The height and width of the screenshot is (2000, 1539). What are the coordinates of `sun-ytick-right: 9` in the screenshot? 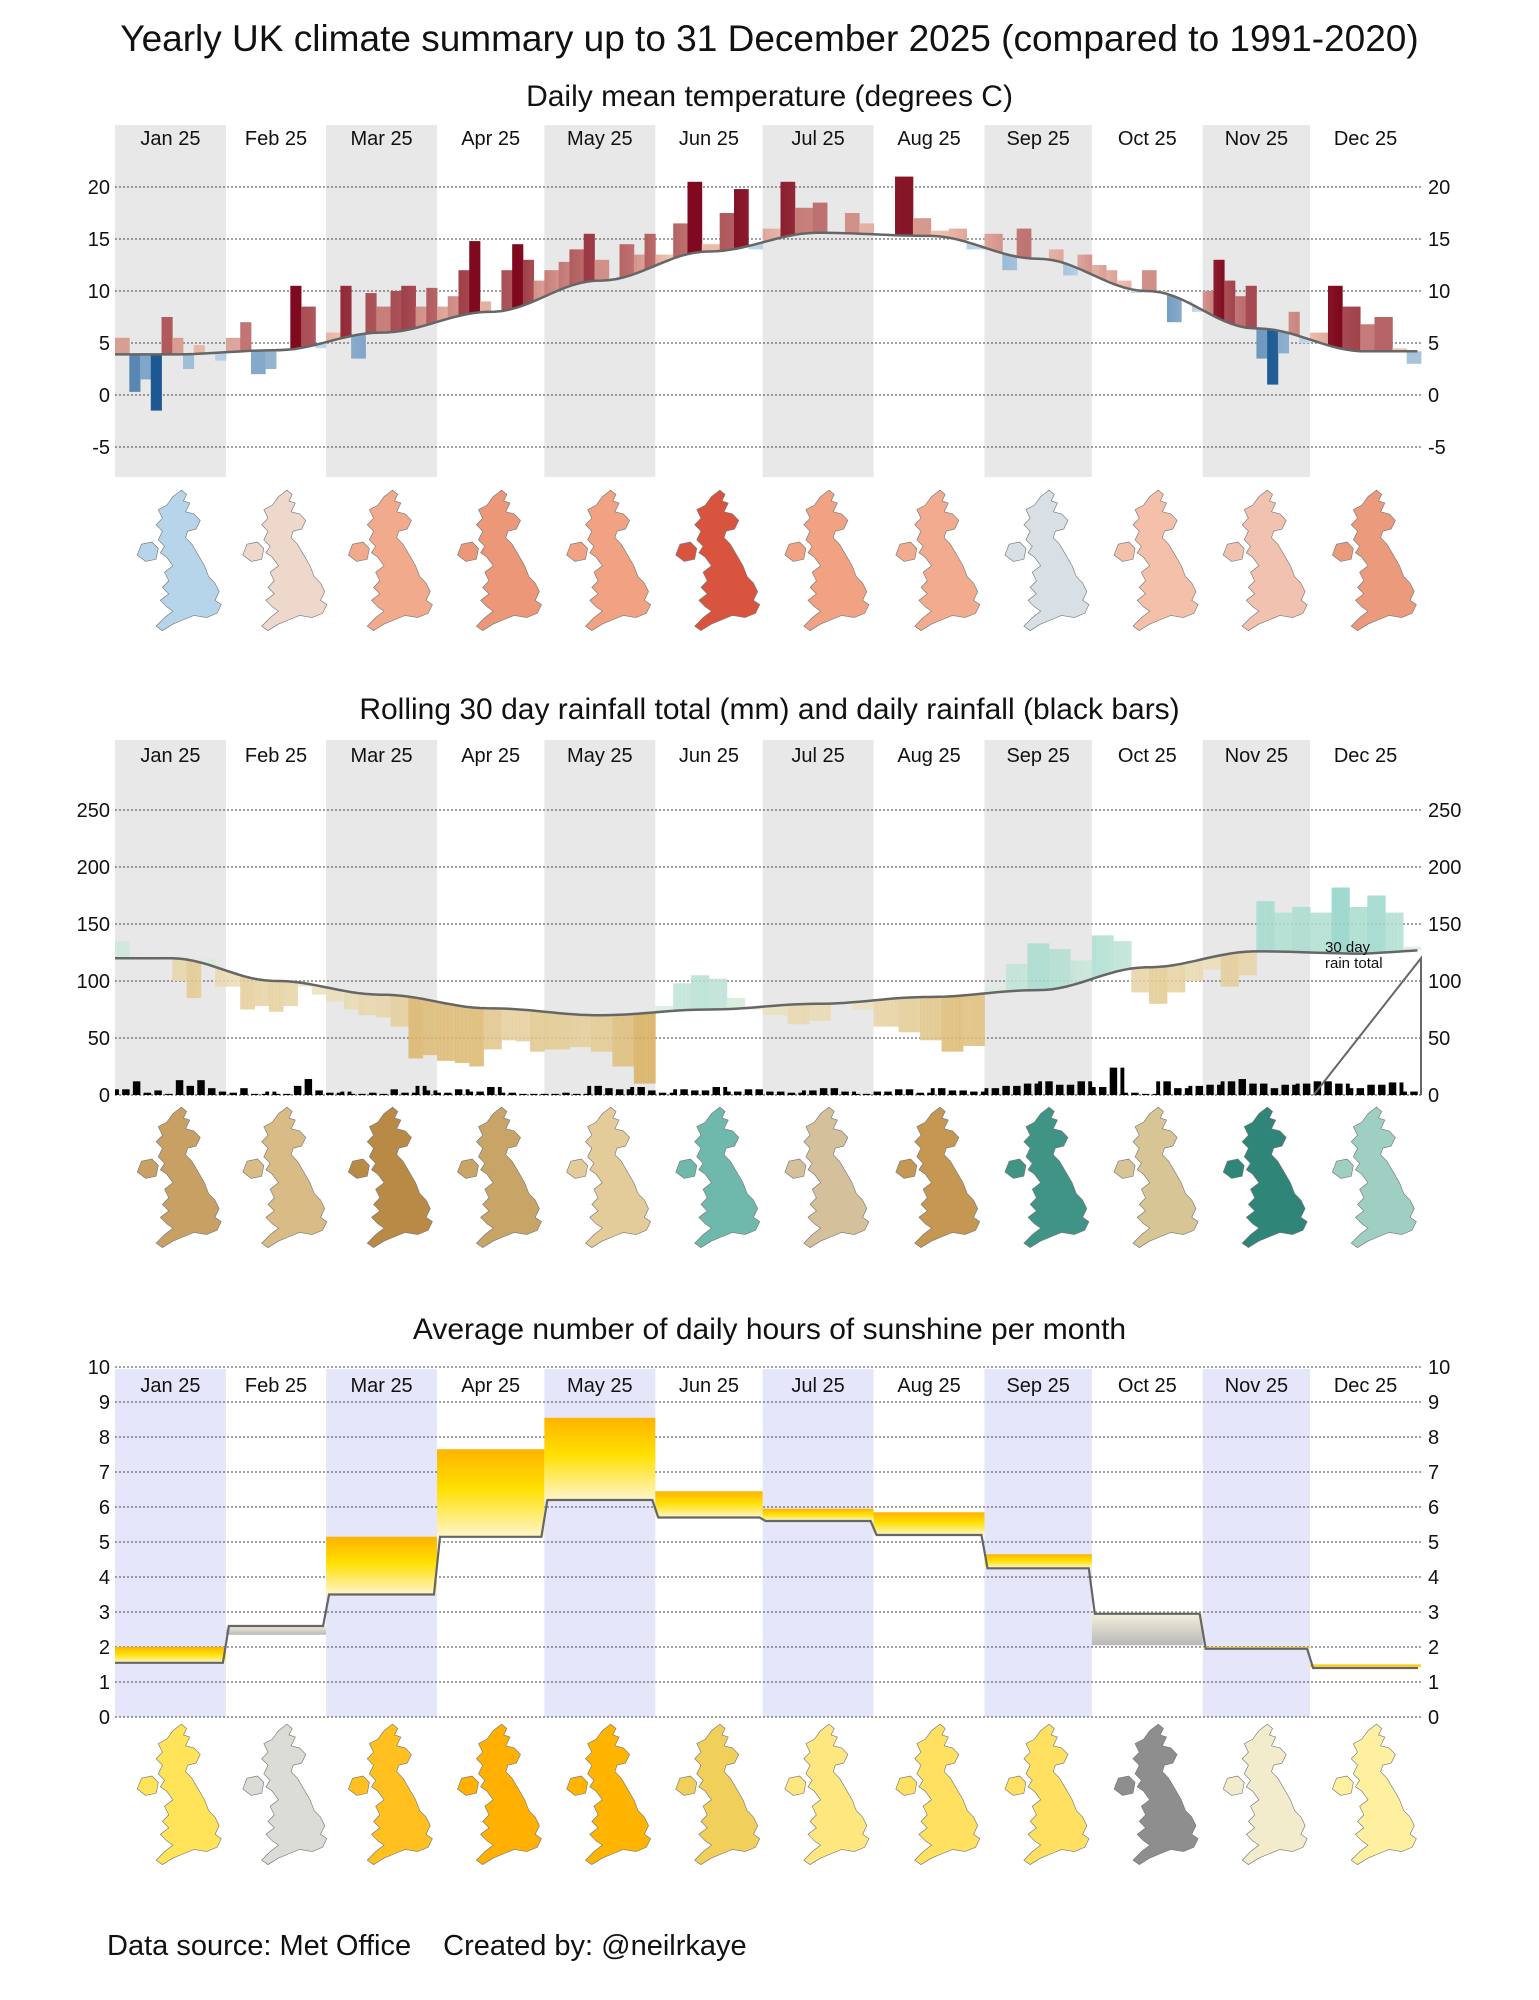 It's located at (1433, 1403).